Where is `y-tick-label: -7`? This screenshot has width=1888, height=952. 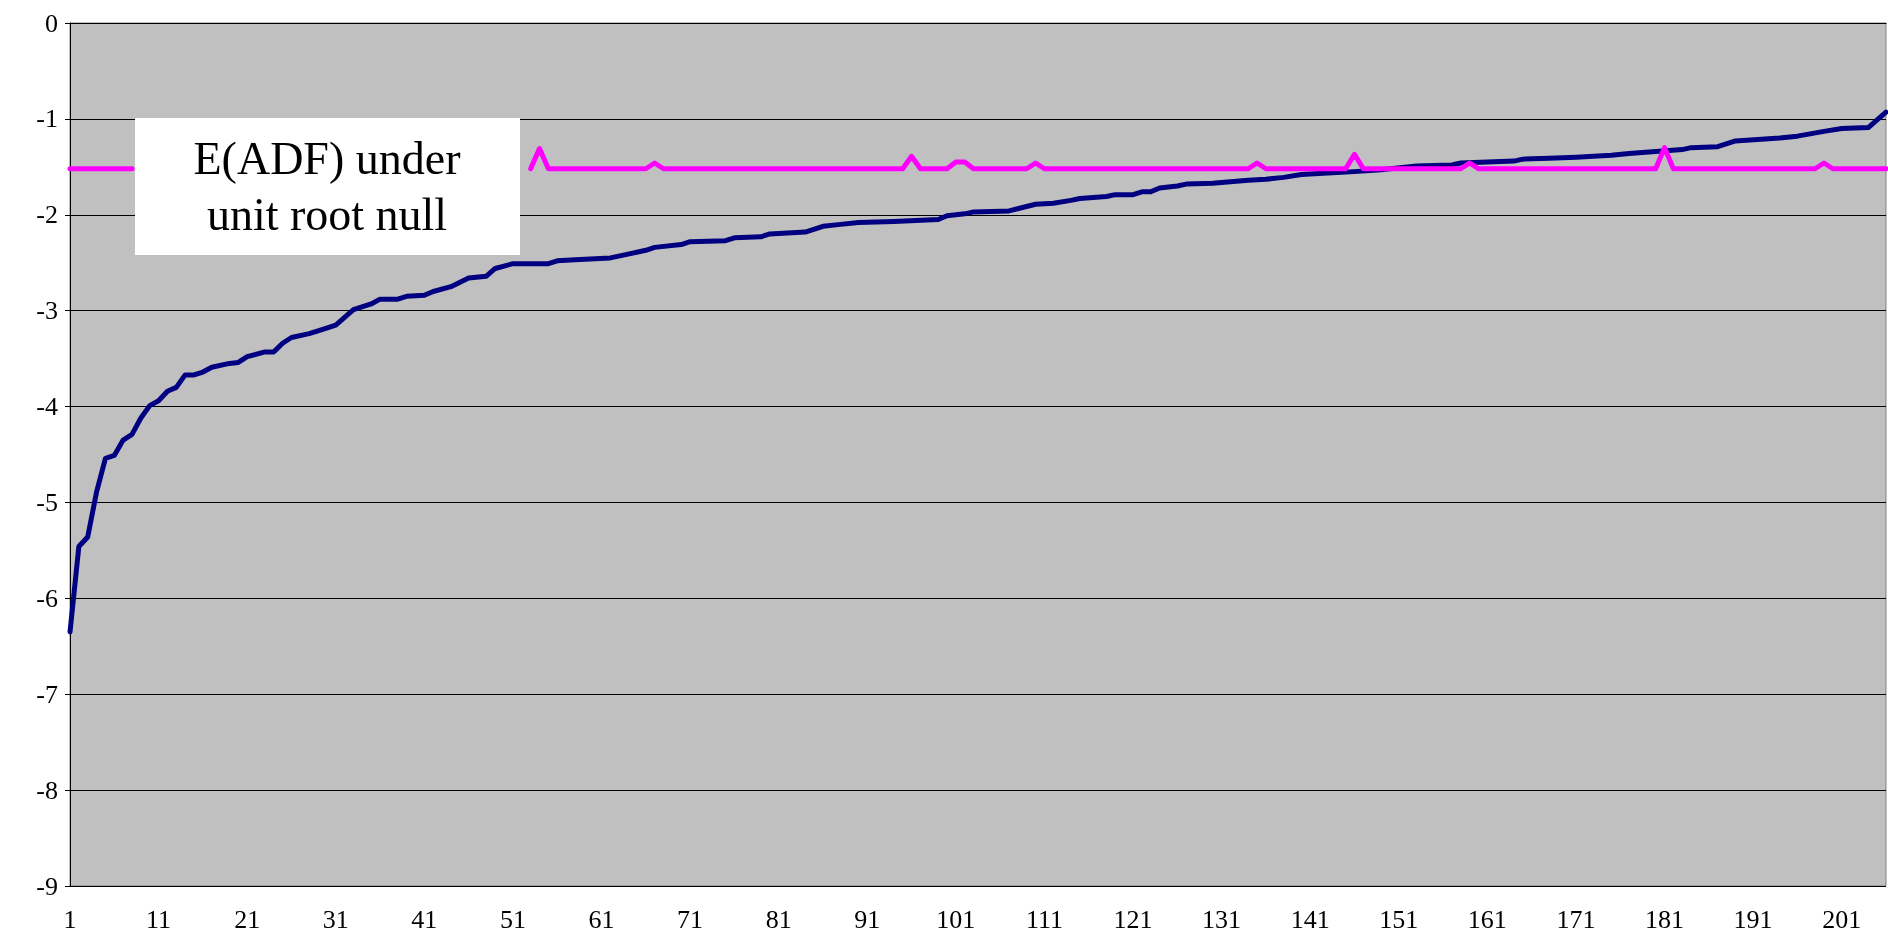 y-tick-label: -7 is located at coordinates (47, 694).